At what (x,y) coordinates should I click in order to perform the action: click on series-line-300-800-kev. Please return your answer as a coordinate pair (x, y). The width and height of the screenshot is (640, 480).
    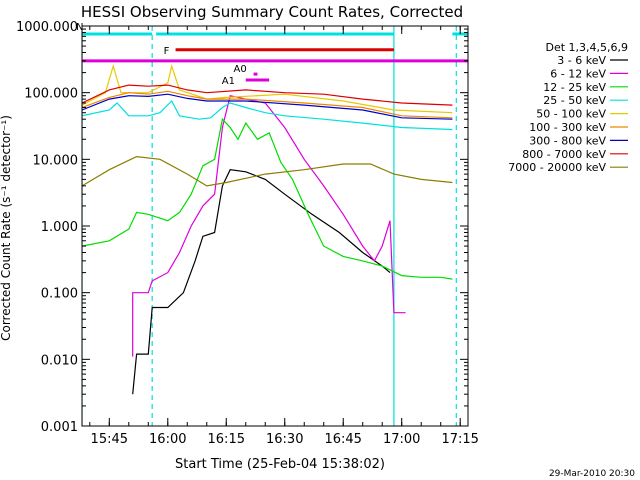
    Looking at the image, I should click on (267, 106).